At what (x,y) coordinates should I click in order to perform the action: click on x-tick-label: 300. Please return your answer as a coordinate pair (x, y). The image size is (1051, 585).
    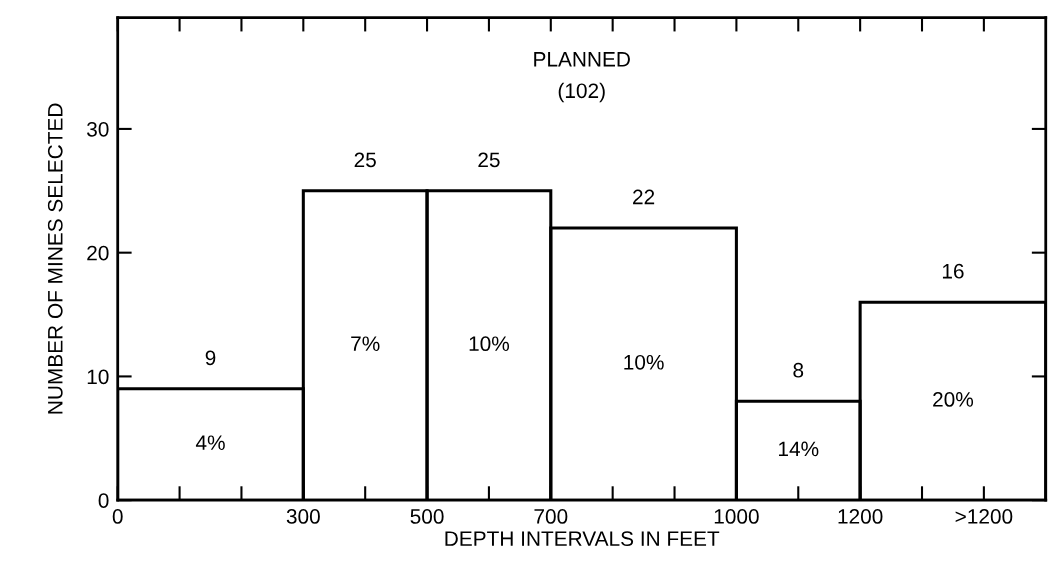
    Looking at the image, I should click on (303, 516).